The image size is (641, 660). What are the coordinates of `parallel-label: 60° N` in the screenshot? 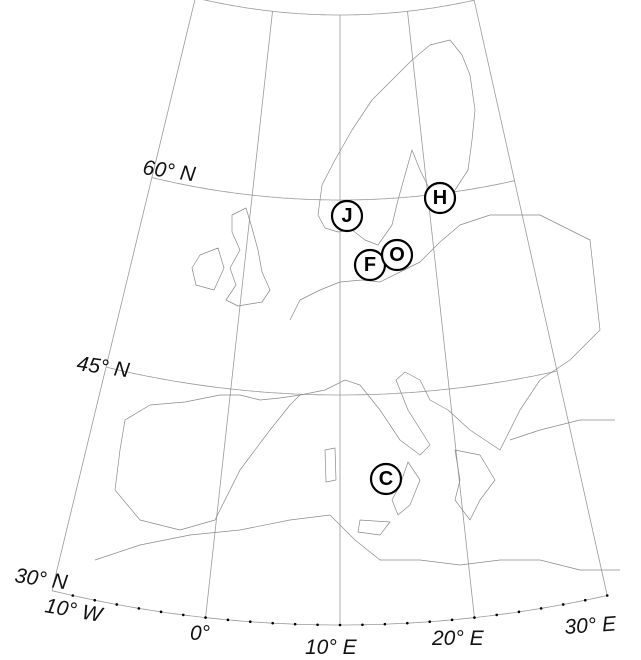 It's located at (169, 171).